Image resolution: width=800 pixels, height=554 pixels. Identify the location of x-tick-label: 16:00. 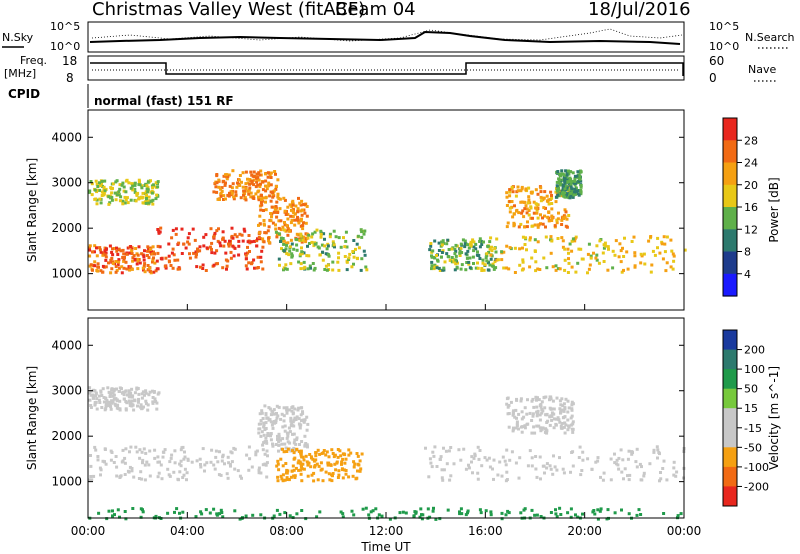
(485, 531).